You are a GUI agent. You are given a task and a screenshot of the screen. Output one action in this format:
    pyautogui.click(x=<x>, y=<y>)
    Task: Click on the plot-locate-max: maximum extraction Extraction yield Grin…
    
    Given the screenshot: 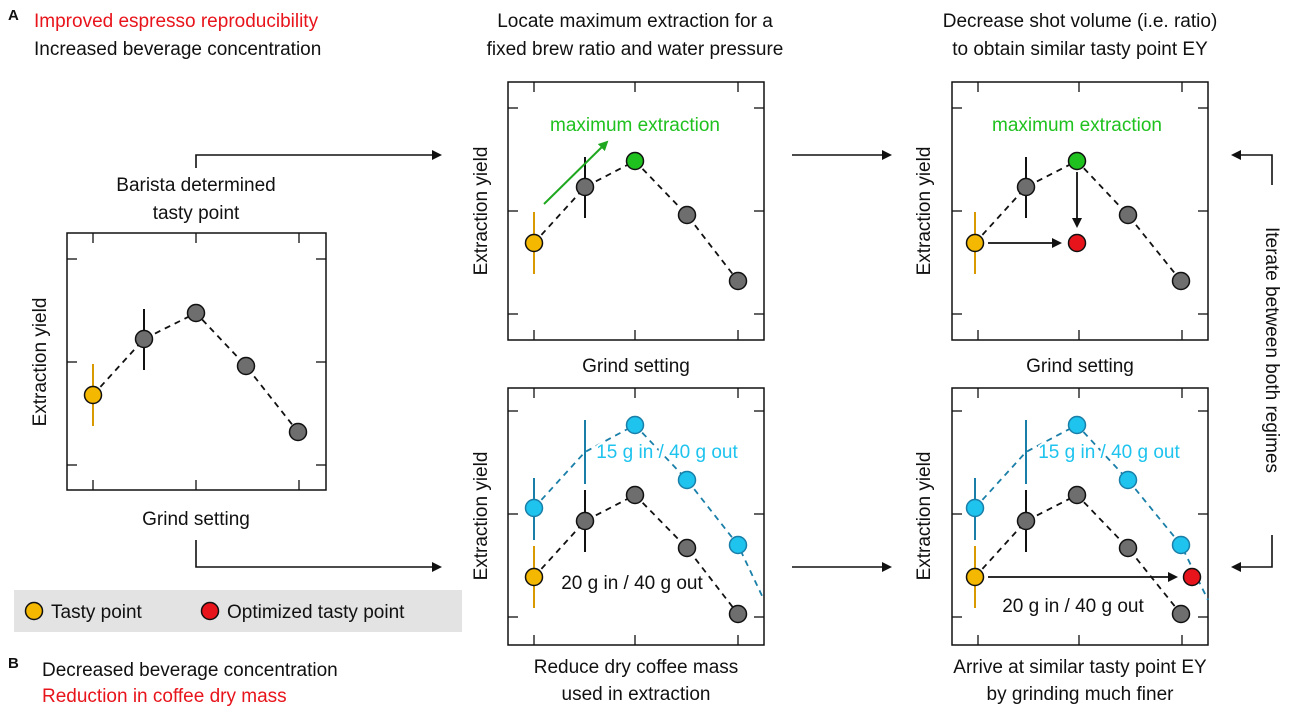 What is the action you would take?
    pyautogui.click(x=618, y=229)
    